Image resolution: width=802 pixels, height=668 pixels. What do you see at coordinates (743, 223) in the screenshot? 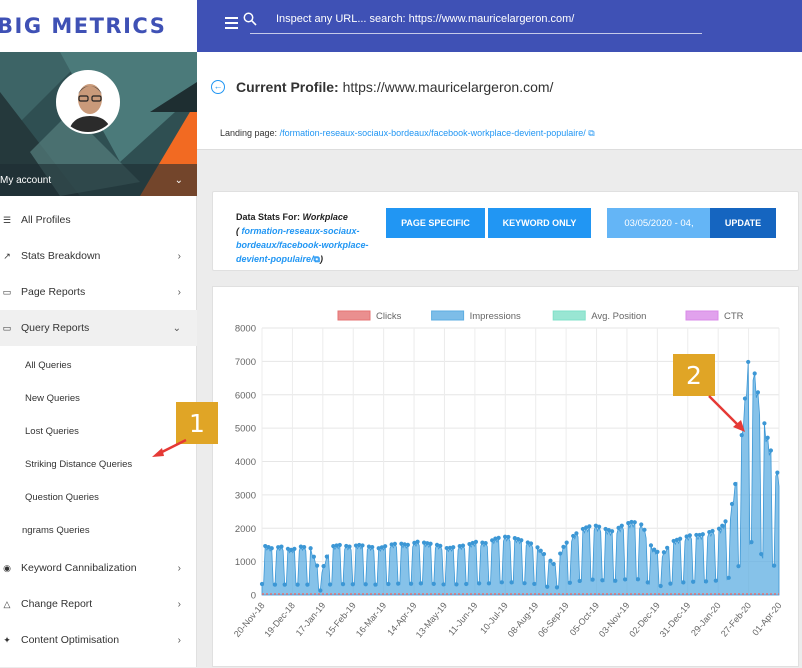
I see `update-button: UPDATE` at bounding box center [743, 223].